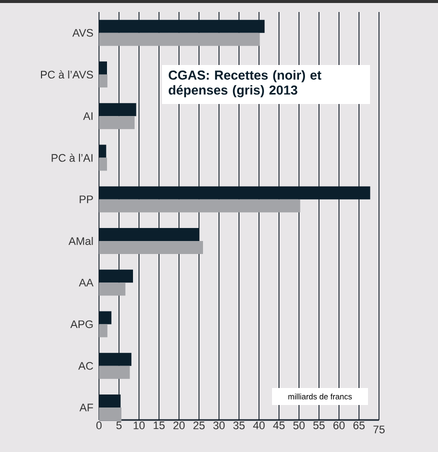 The height and width of the screenshot is (452, 438). Describe the element at coordinates (219, 426) in the screenshot. I see `x-tick-label: 30` at that location.